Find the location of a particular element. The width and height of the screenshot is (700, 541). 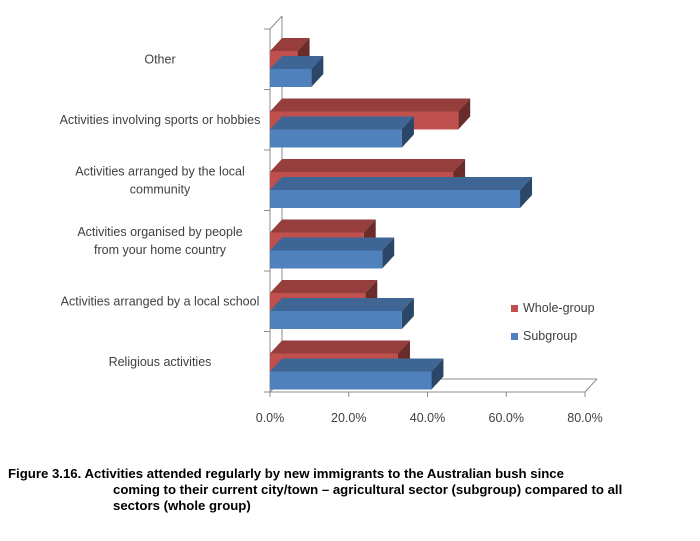

x-tick-label: 20.0% is located at coordinates (348, 418).